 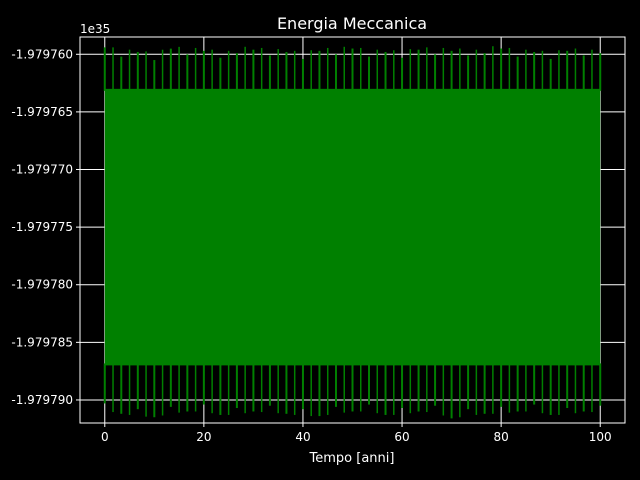 I want to click on y-tick-label: -1.979780, so click(x=42, y=285).